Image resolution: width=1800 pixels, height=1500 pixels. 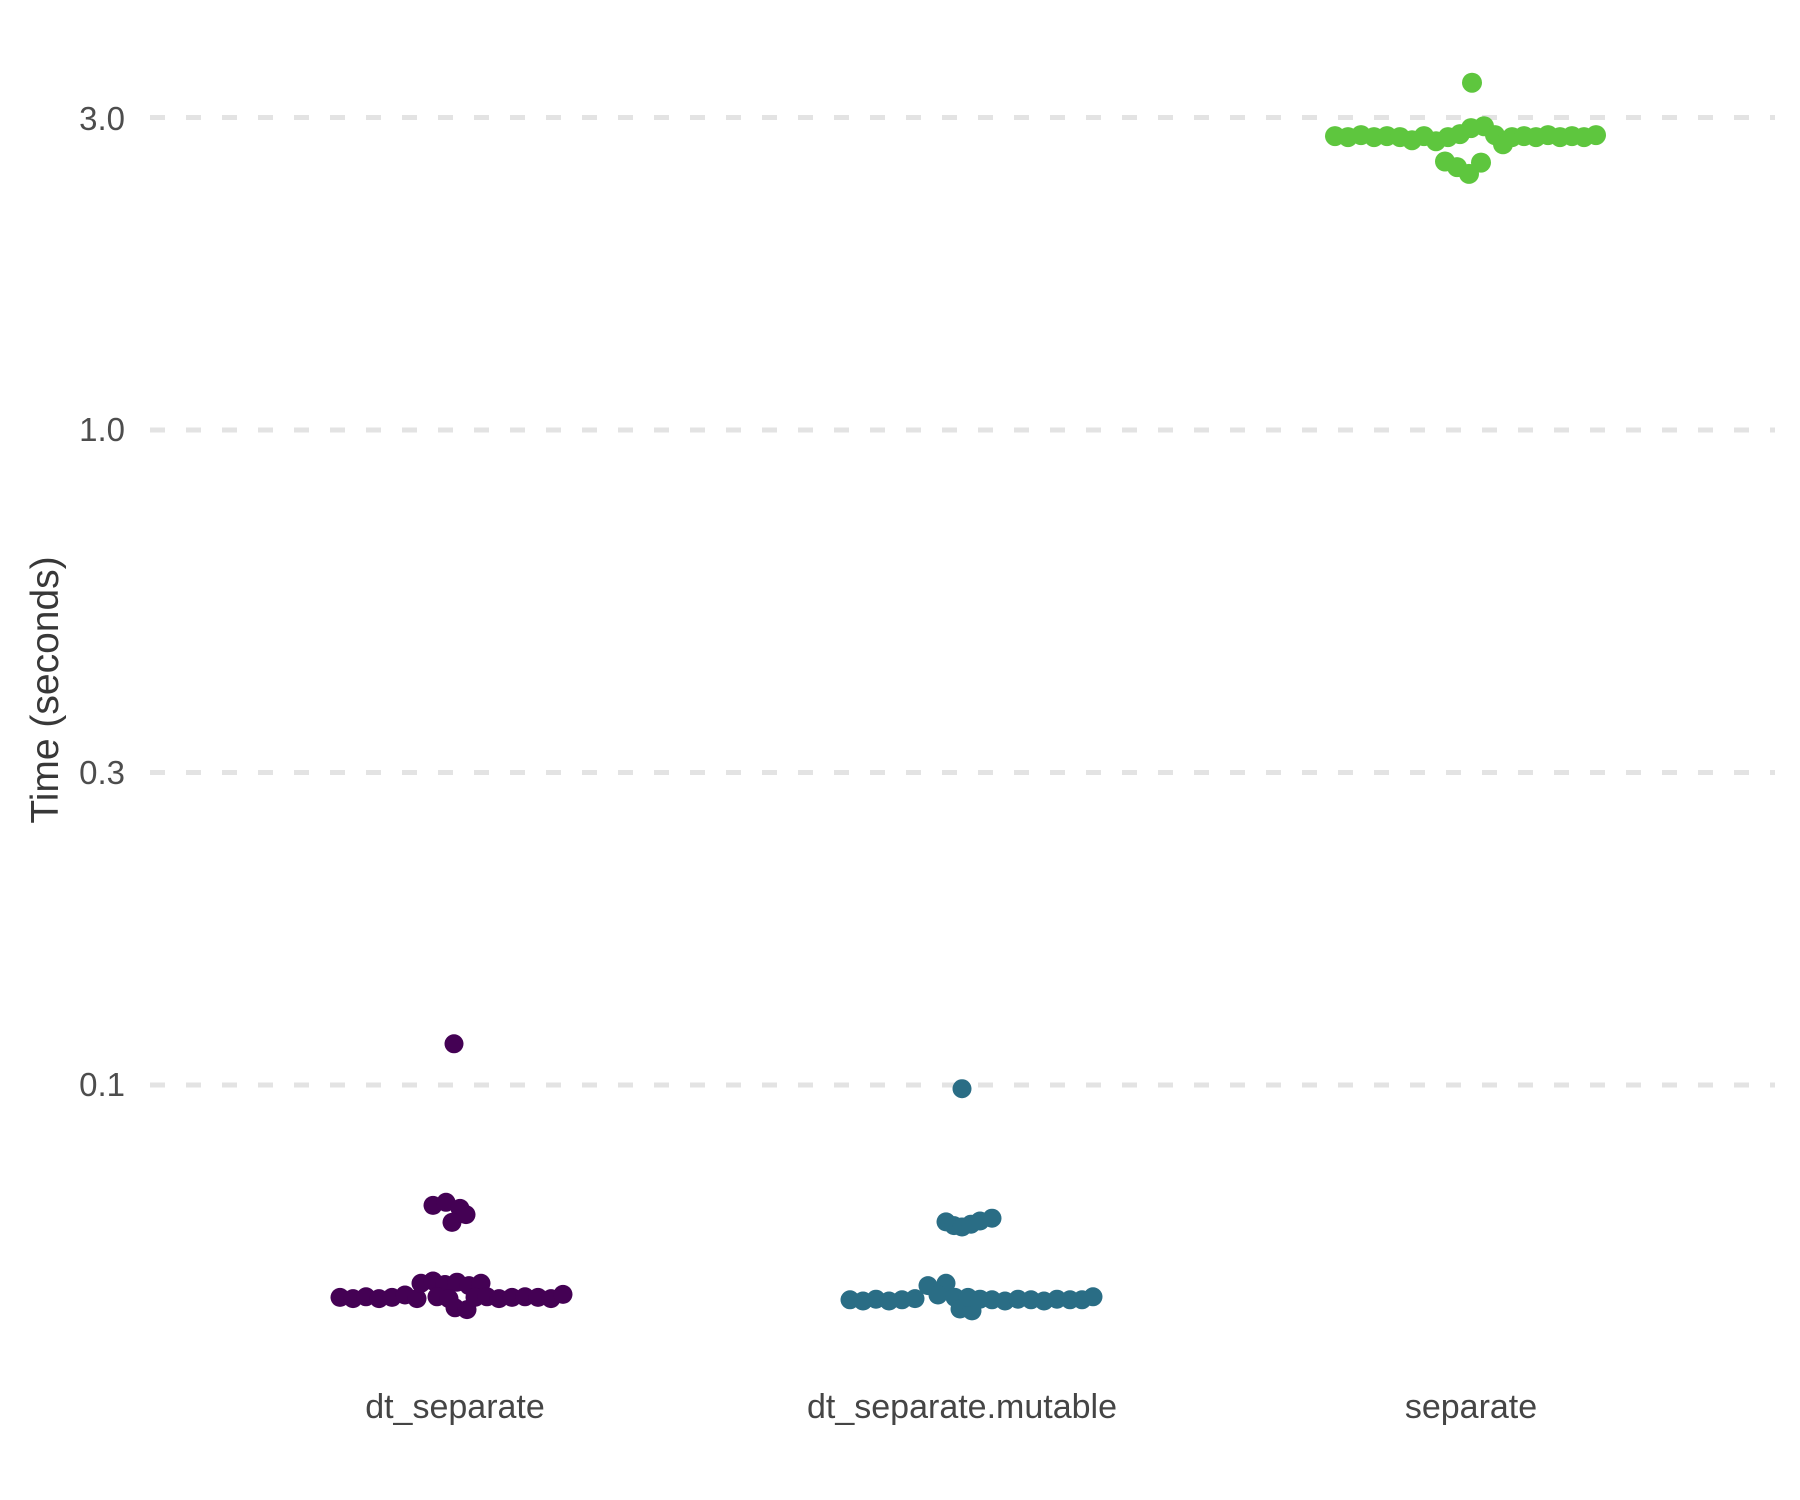 I want to click on x-category-label-dt_separate: dt_separate, so click(x=455, y=1407).